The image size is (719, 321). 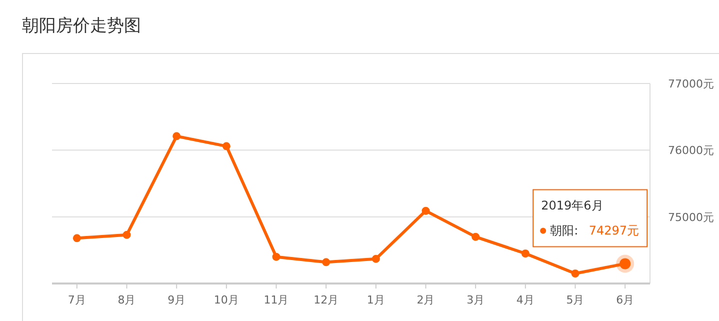 What do you see at coordinates (425, 300) in the screenshot?
I see `x-tick-label: 2月` at bounding box center [425, 300].